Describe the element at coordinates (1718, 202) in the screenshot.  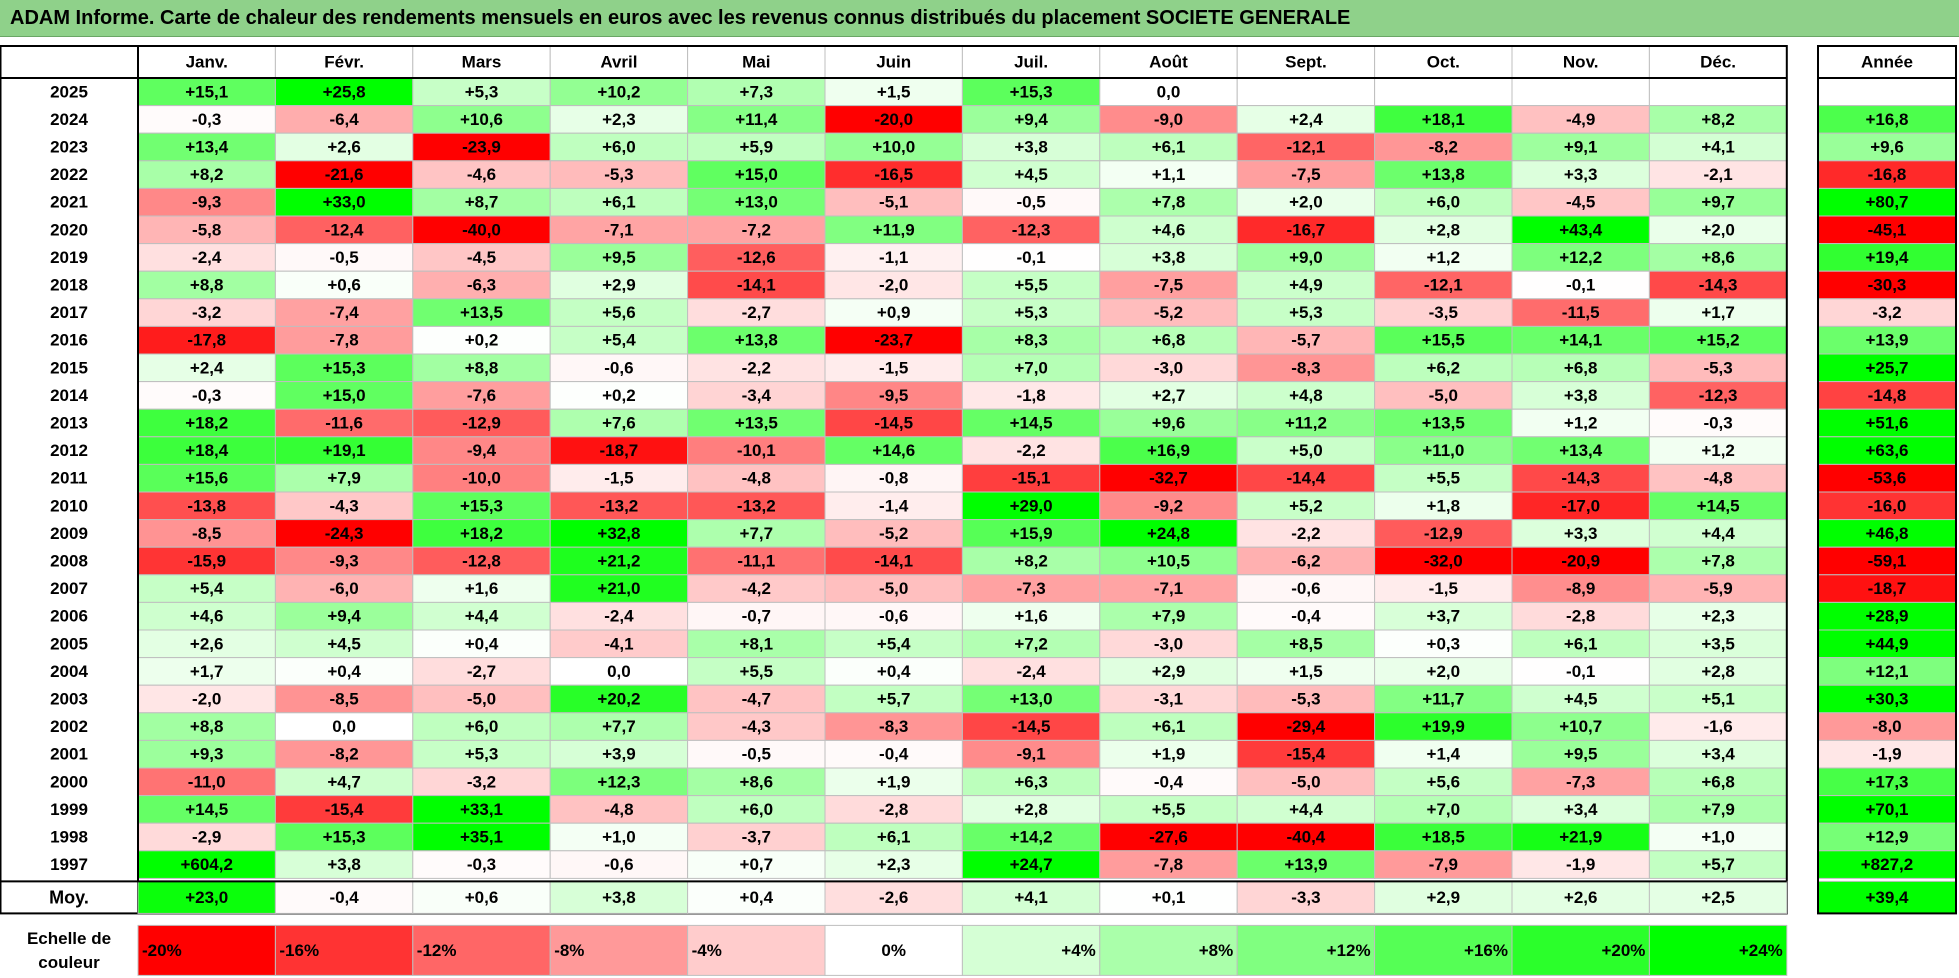
I see `cell-value-label: +9,7` at that location.